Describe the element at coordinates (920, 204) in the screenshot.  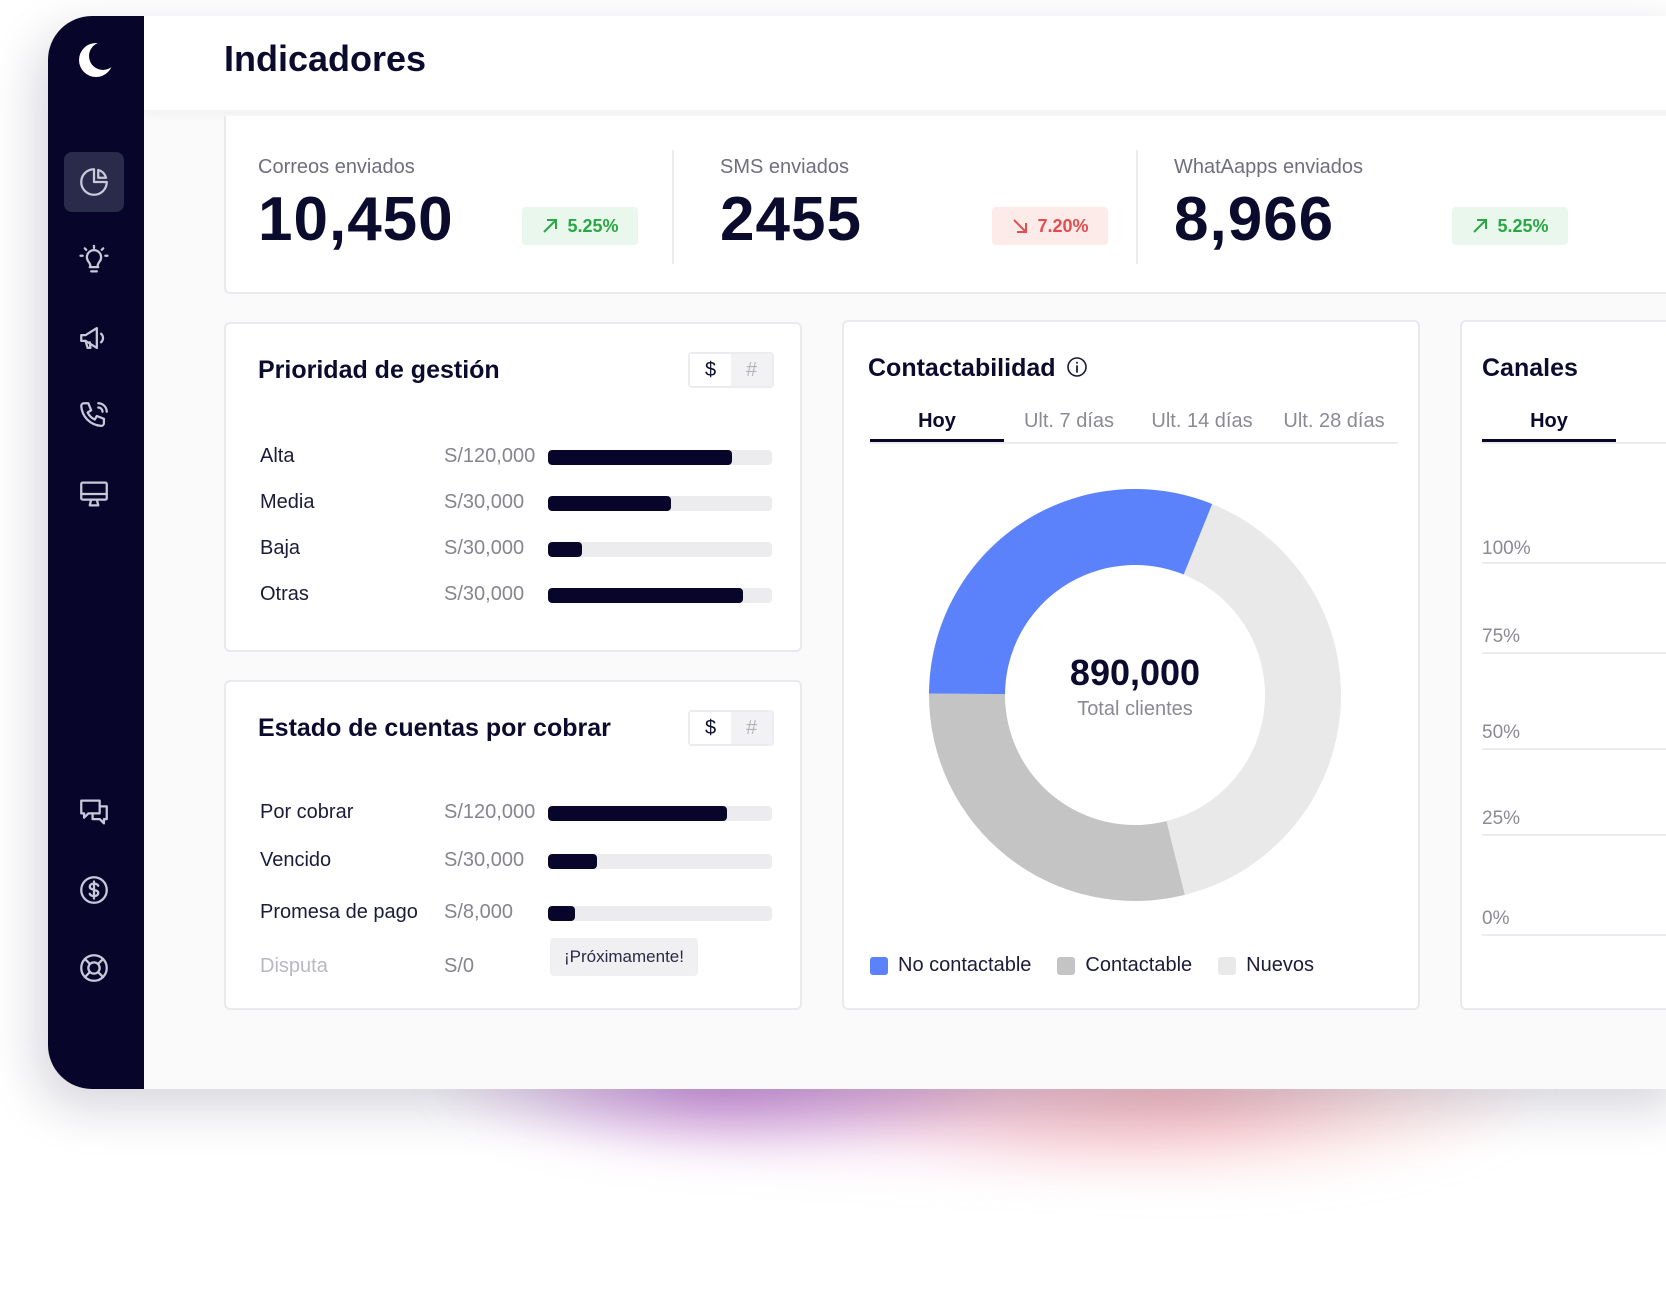
I see `kpi-sms: SMS enviados 2455 7.20%` at that location.